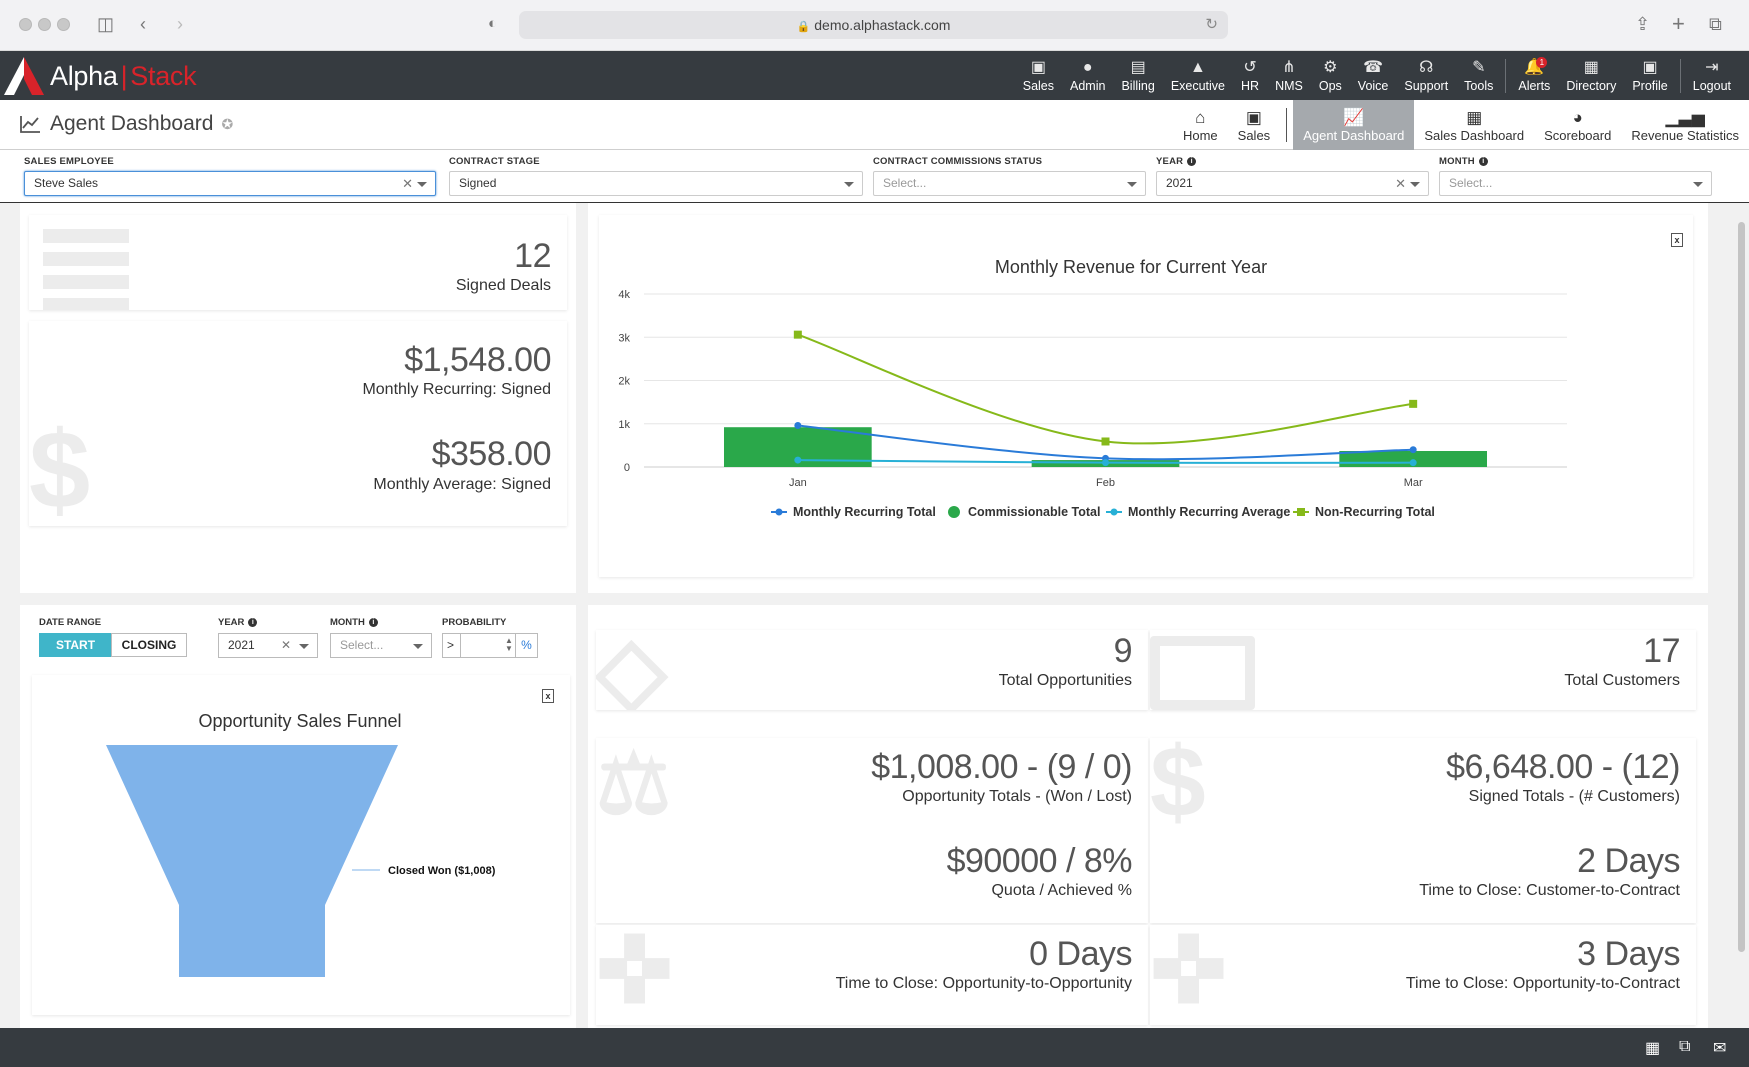  I want to click on nav-label: Support, so click(1426, 85).